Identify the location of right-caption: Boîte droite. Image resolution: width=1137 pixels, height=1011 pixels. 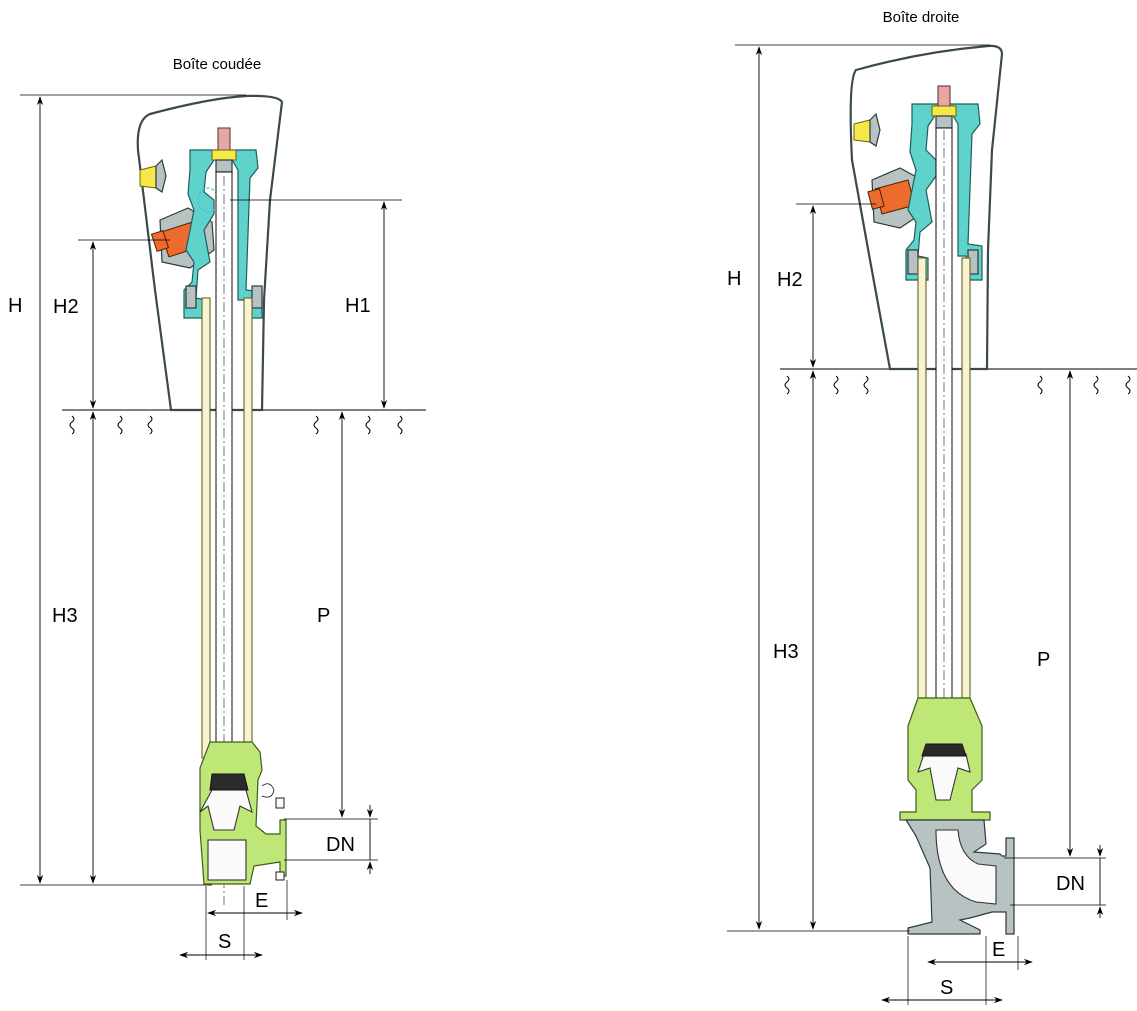
(921, 17).